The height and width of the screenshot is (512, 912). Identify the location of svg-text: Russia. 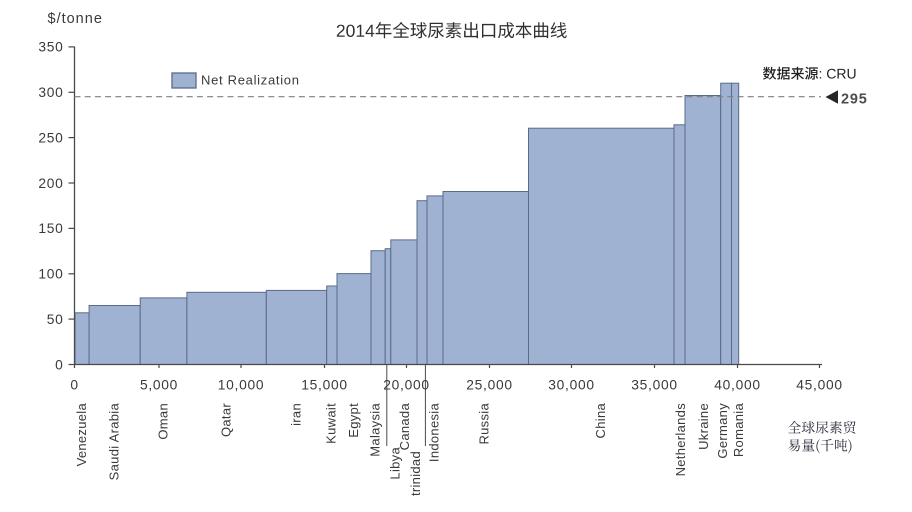
(483, 424).